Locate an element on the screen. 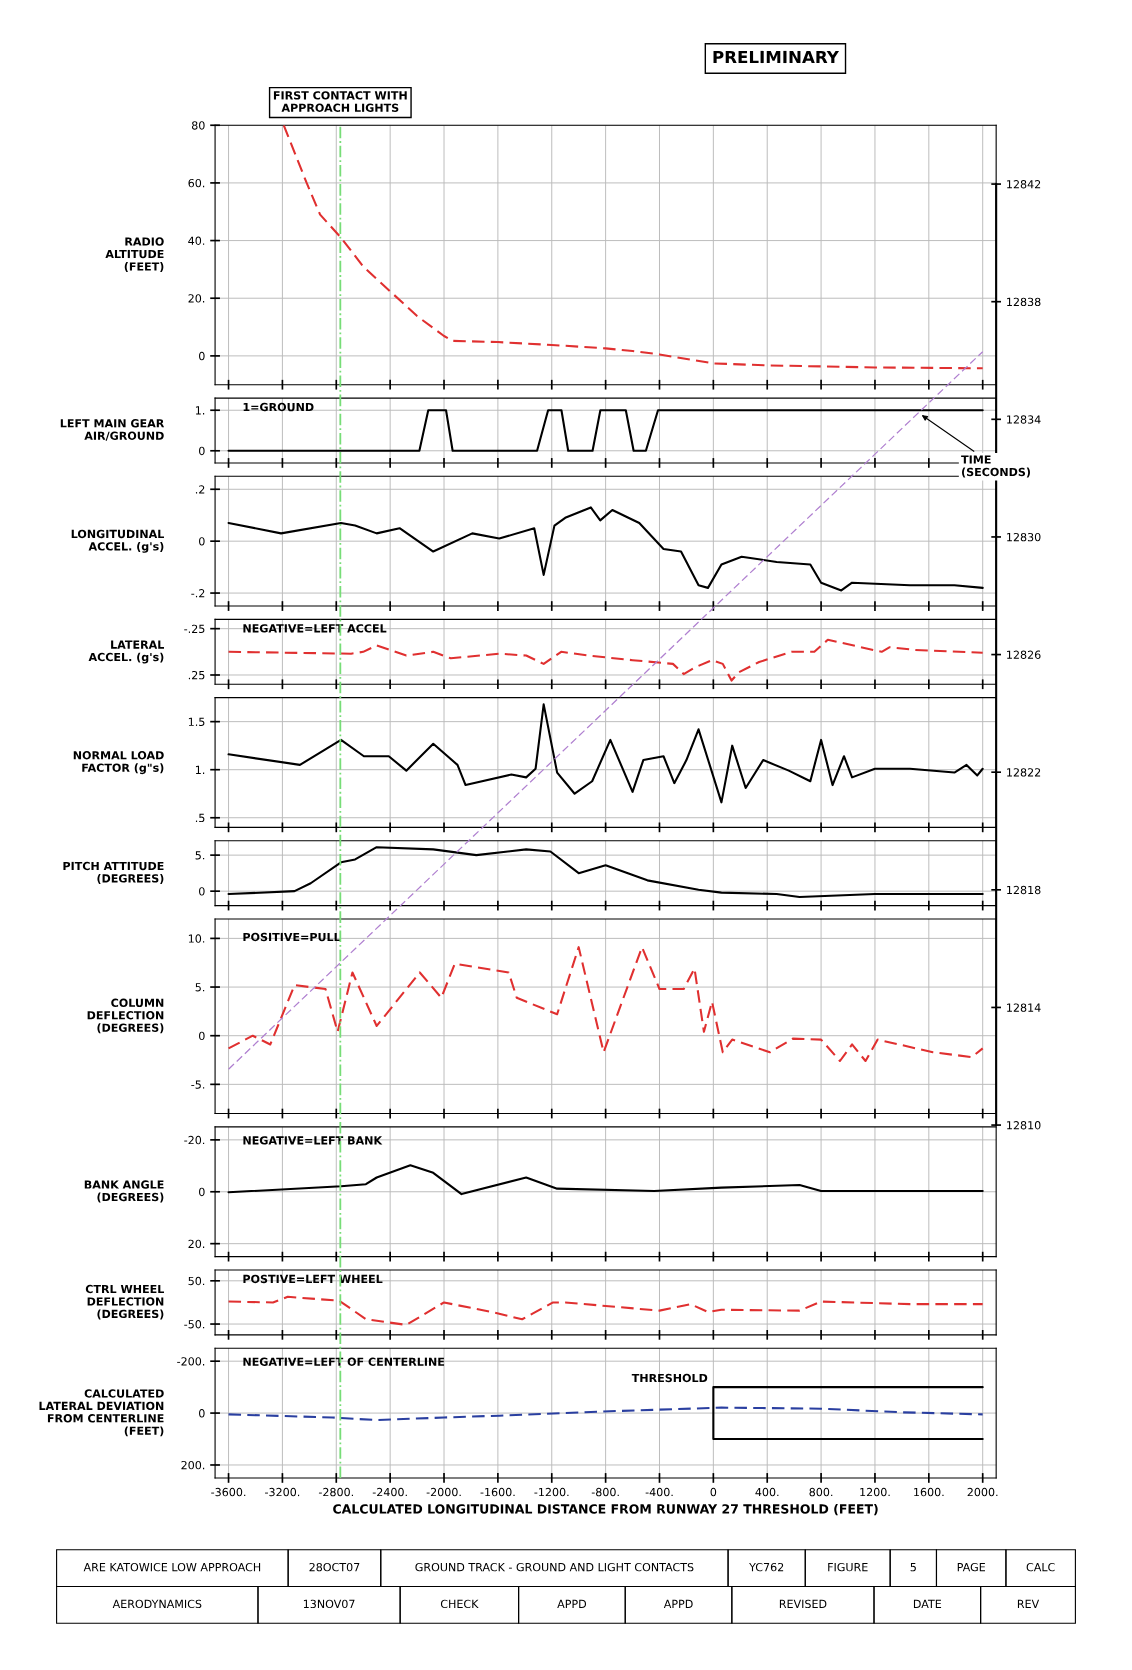  y-tick-label: 12842 is located at coordinates (1024, 184).